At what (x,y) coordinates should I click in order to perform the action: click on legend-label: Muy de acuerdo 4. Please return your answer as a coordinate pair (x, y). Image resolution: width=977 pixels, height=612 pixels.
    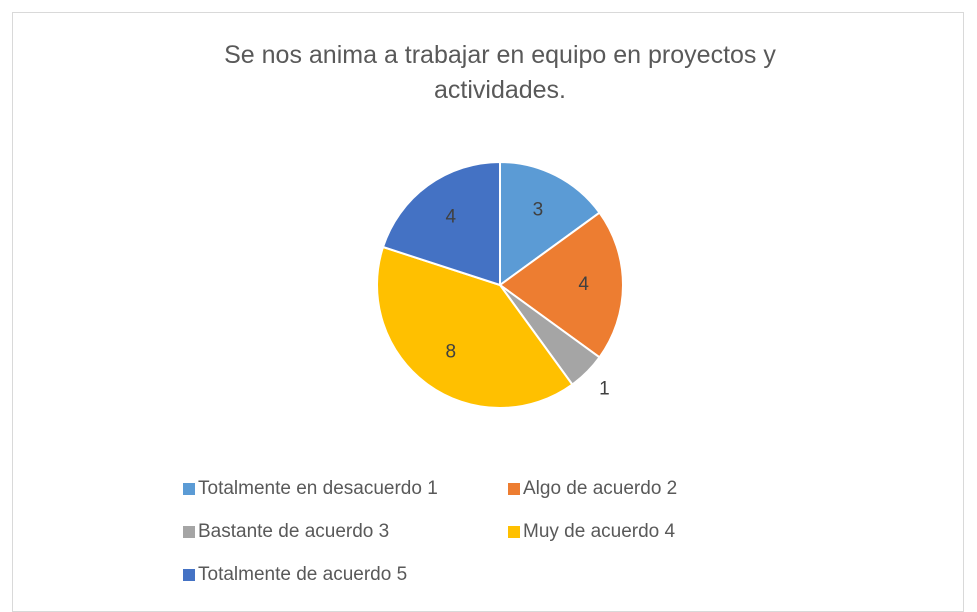
    Looking at the image, I should click on (599, 531).